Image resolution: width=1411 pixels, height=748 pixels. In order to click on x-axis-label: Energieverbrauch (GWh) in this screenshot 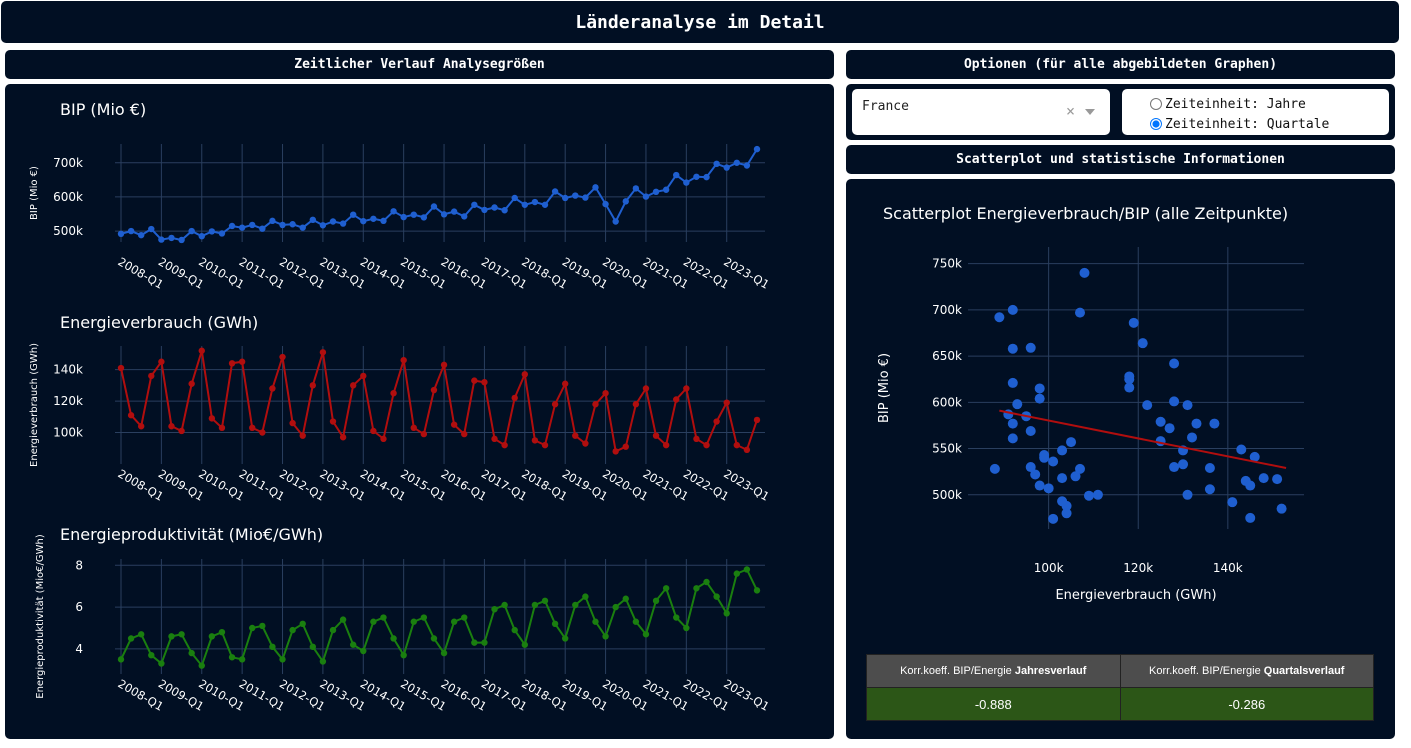, I will do `click(1135, 595)`.